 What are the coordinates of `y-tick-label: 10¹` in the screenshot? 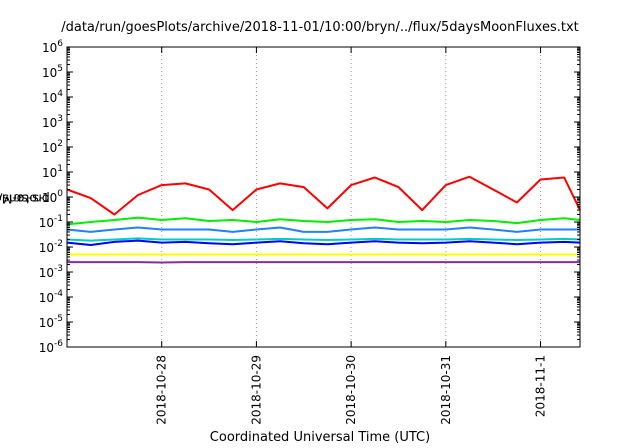 It's located at (52, 172).